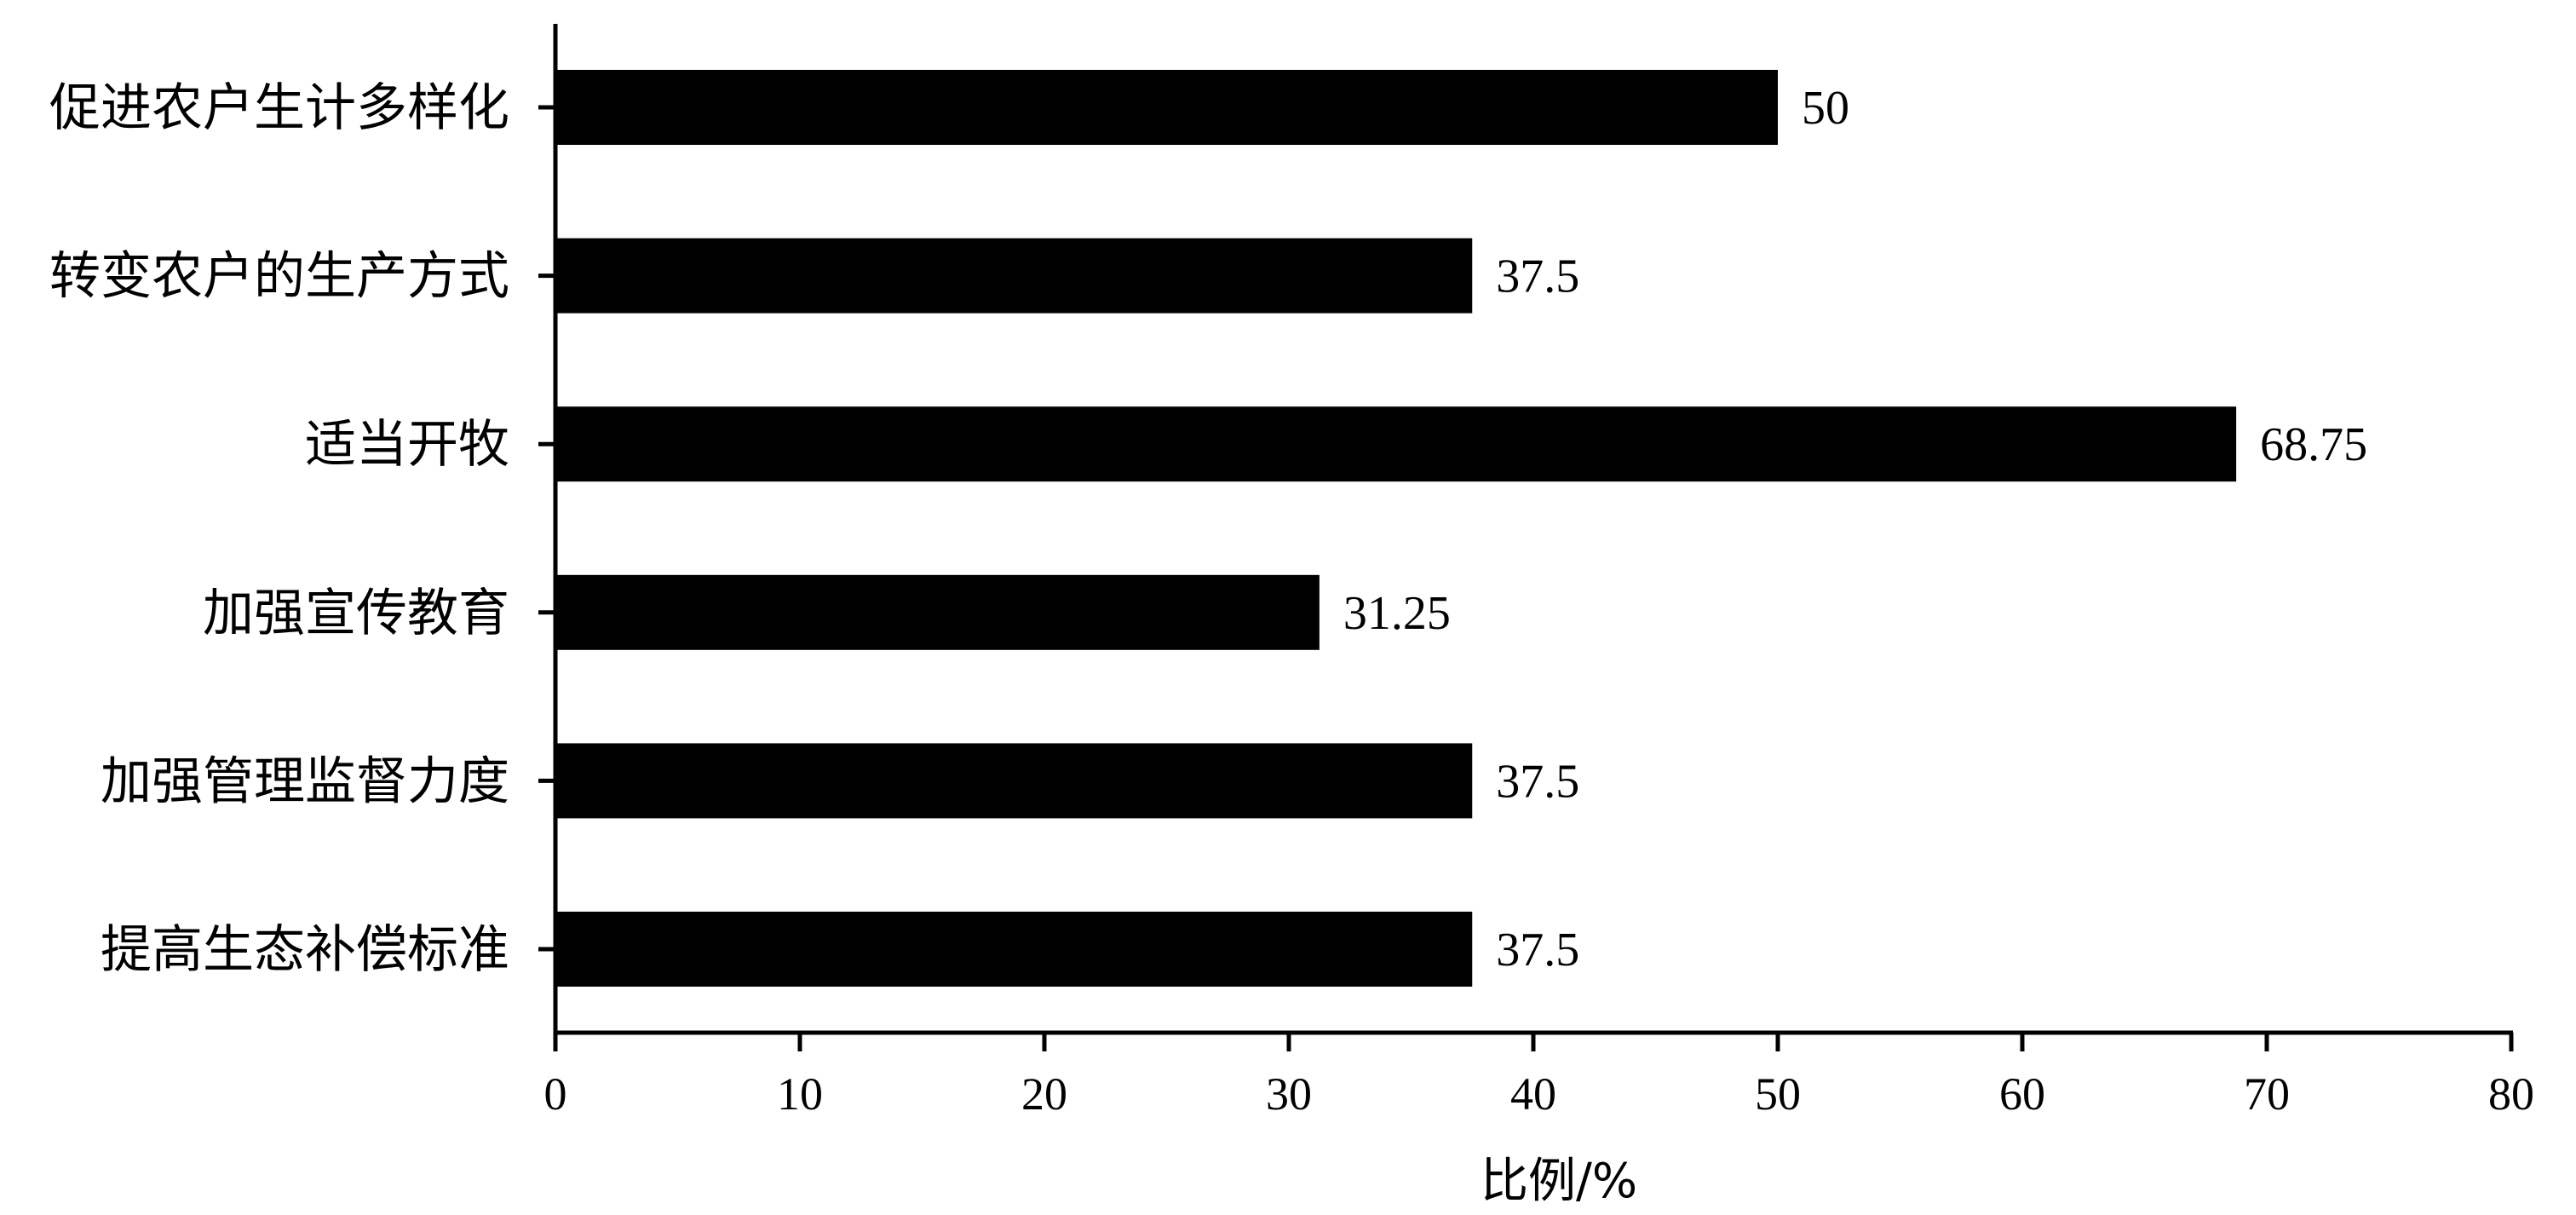 Image resolution: width=2576 pixels, height=1215 pixels. I want to click on x-tick-label-0: 0, so click(556, 1094).